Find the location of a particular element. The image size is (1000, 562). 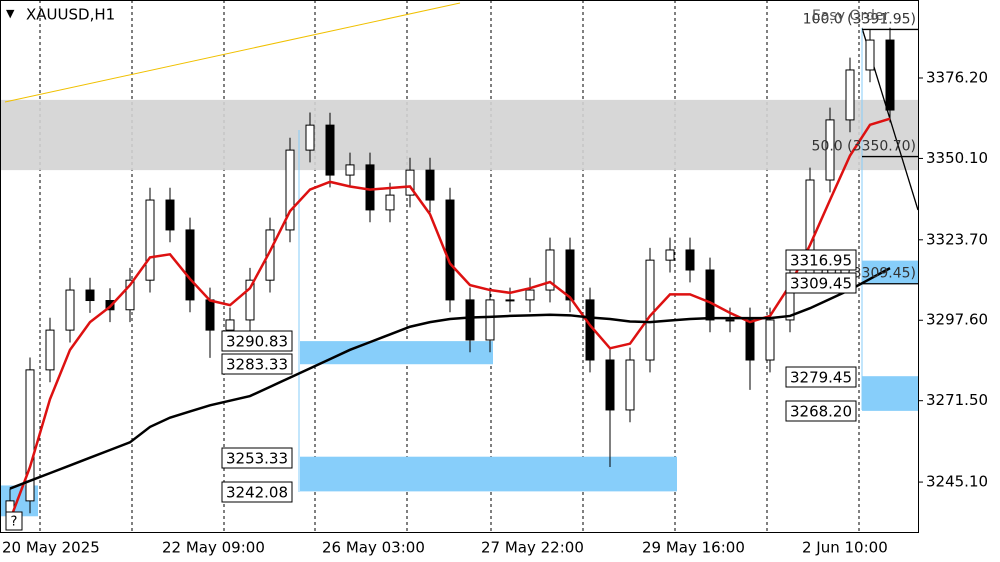

x-tick-label: 22 May 09:00 is located at coordinates (213, 548).